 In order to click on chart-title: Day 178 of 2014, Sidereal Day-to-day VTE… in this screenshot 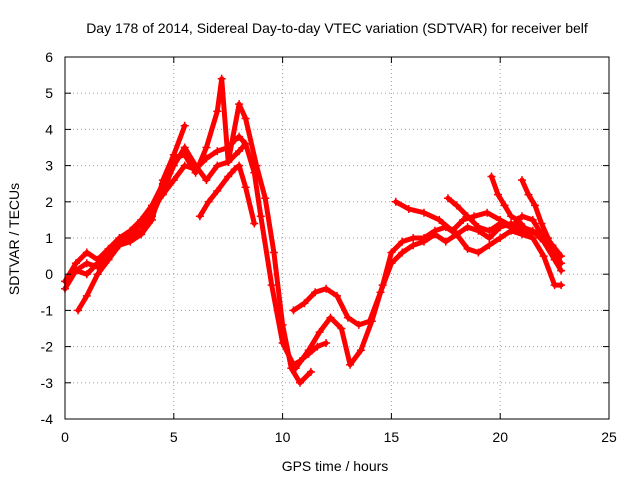, I will do `click(337, 28)`.